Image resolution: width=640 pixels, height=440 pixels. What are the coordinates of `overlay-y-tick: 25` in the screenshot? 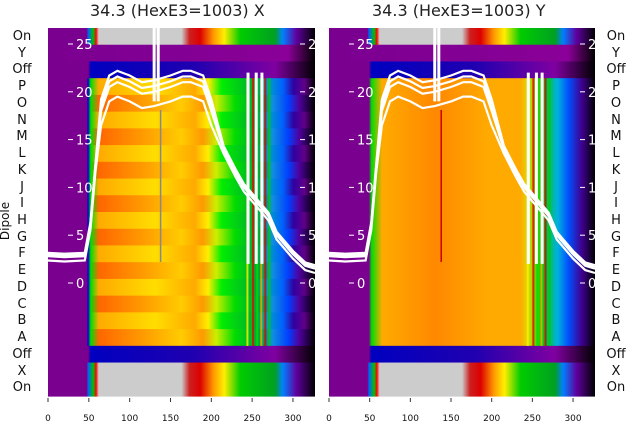 It's located at (596, 45).